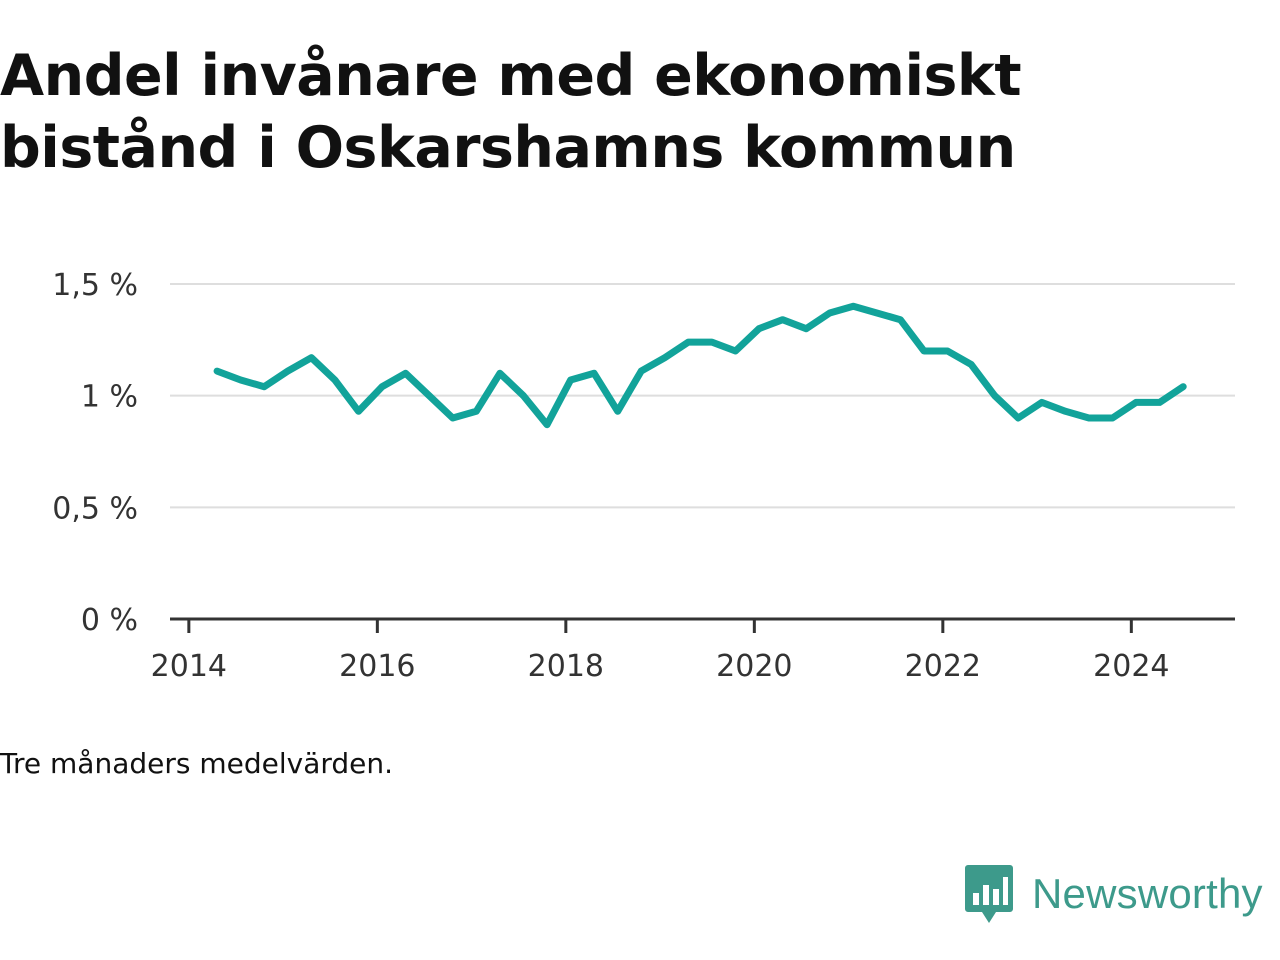 Image resolution: width=1280 pixels, height=960 pixels. I want to click on newsworthy-bar-chart-icon, so click(989, 894).